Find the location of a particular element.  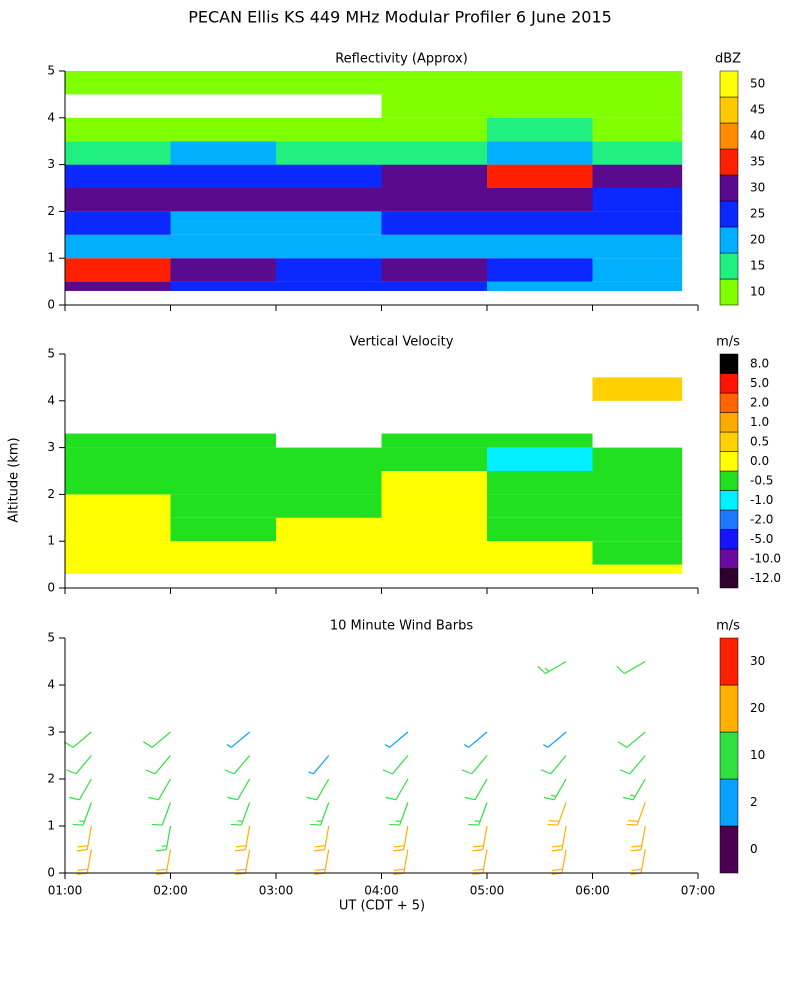

panel-title: Reflectivity (Approx) is located at coordinates (401, 59).